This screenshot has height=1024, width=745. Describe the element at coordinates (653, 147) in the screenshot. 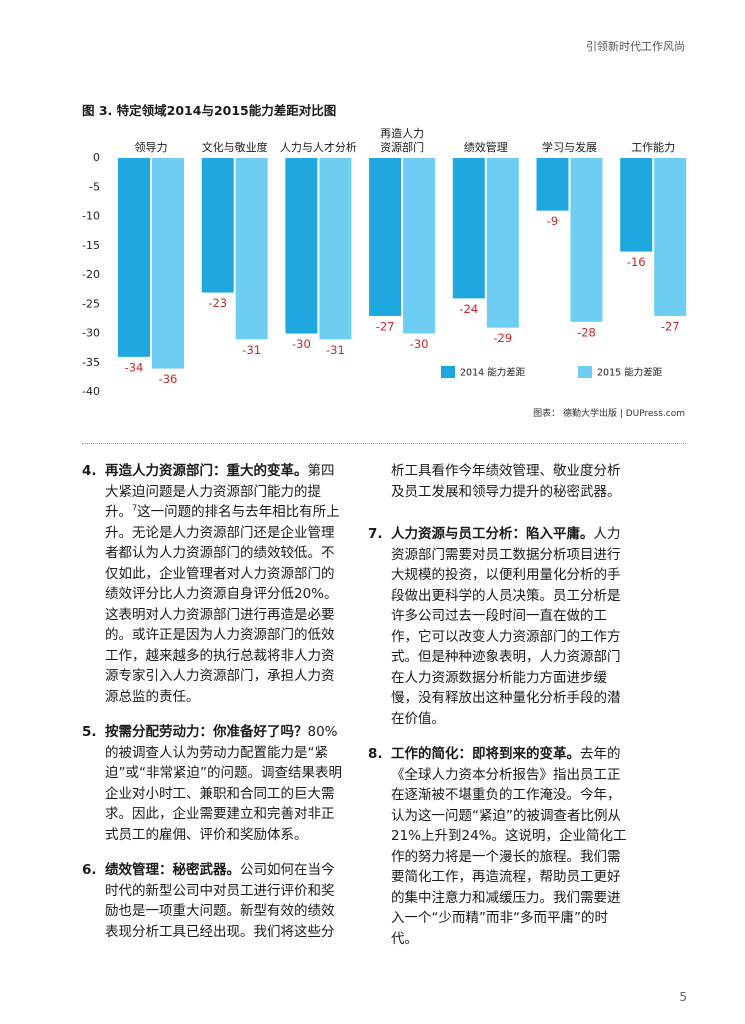

I see `x-tick-label: 工作能力` at that location.